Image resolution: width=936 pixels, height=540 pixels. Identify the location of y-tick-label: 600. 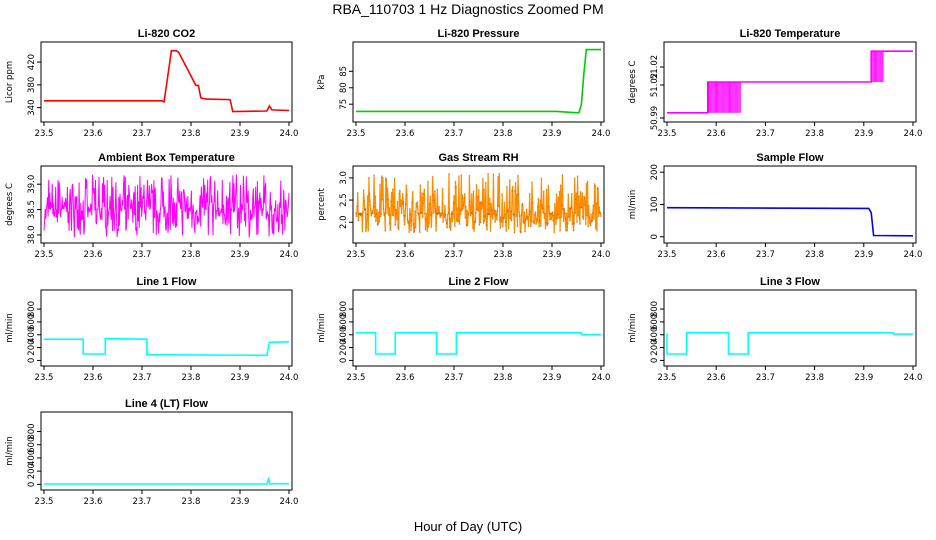
(32, 322).